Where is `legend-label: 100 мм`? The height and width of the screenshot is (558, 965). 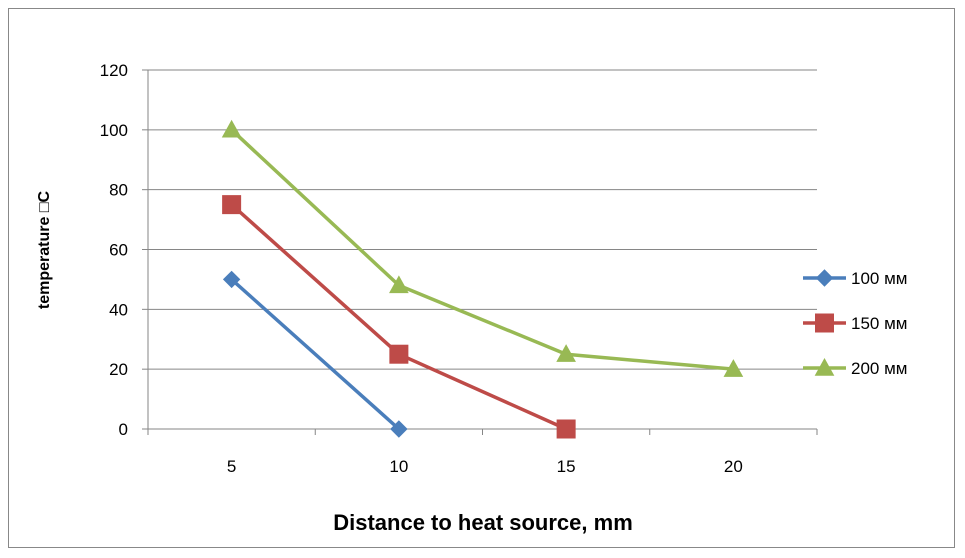 legend-label: 100 мм is located at coordinates (879, 278).